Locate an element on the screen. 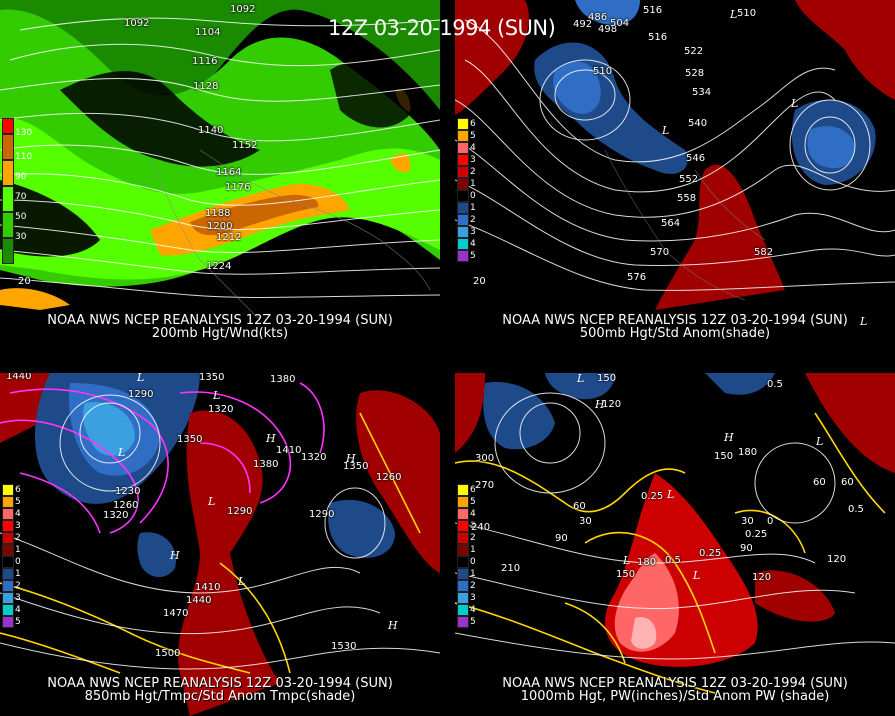 This screenshot has width=895, height=716. contour-label: 576 is located at coordinates (637, 277).